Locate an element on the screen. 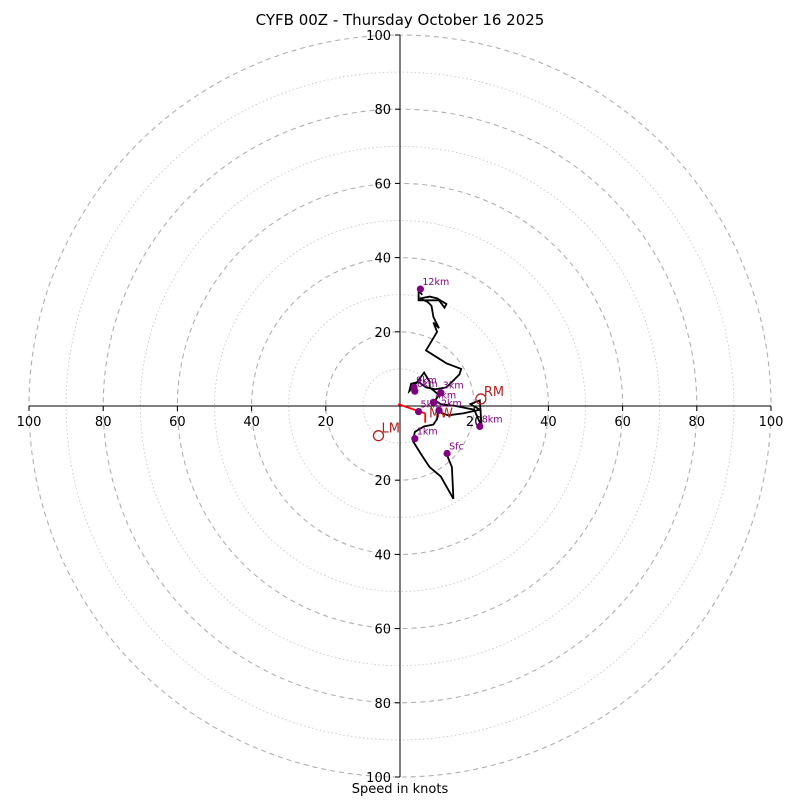  height-marker-label: 4km is located at coordinates (445, 395).